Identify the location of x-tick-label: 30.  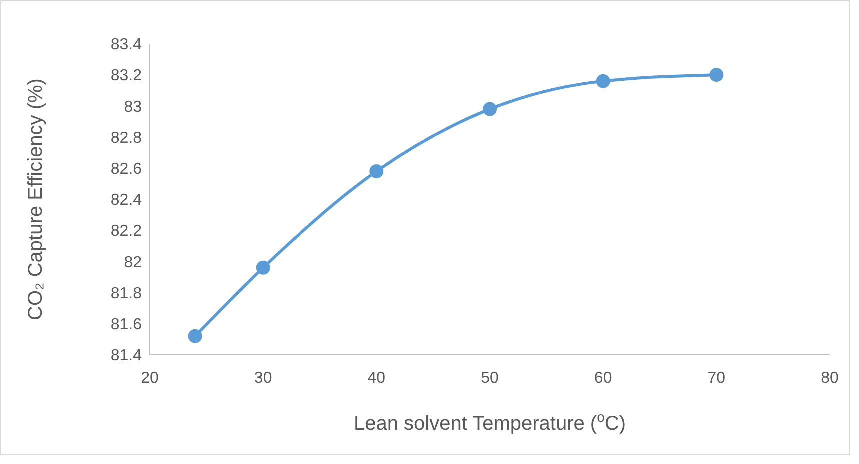
(263, 378).